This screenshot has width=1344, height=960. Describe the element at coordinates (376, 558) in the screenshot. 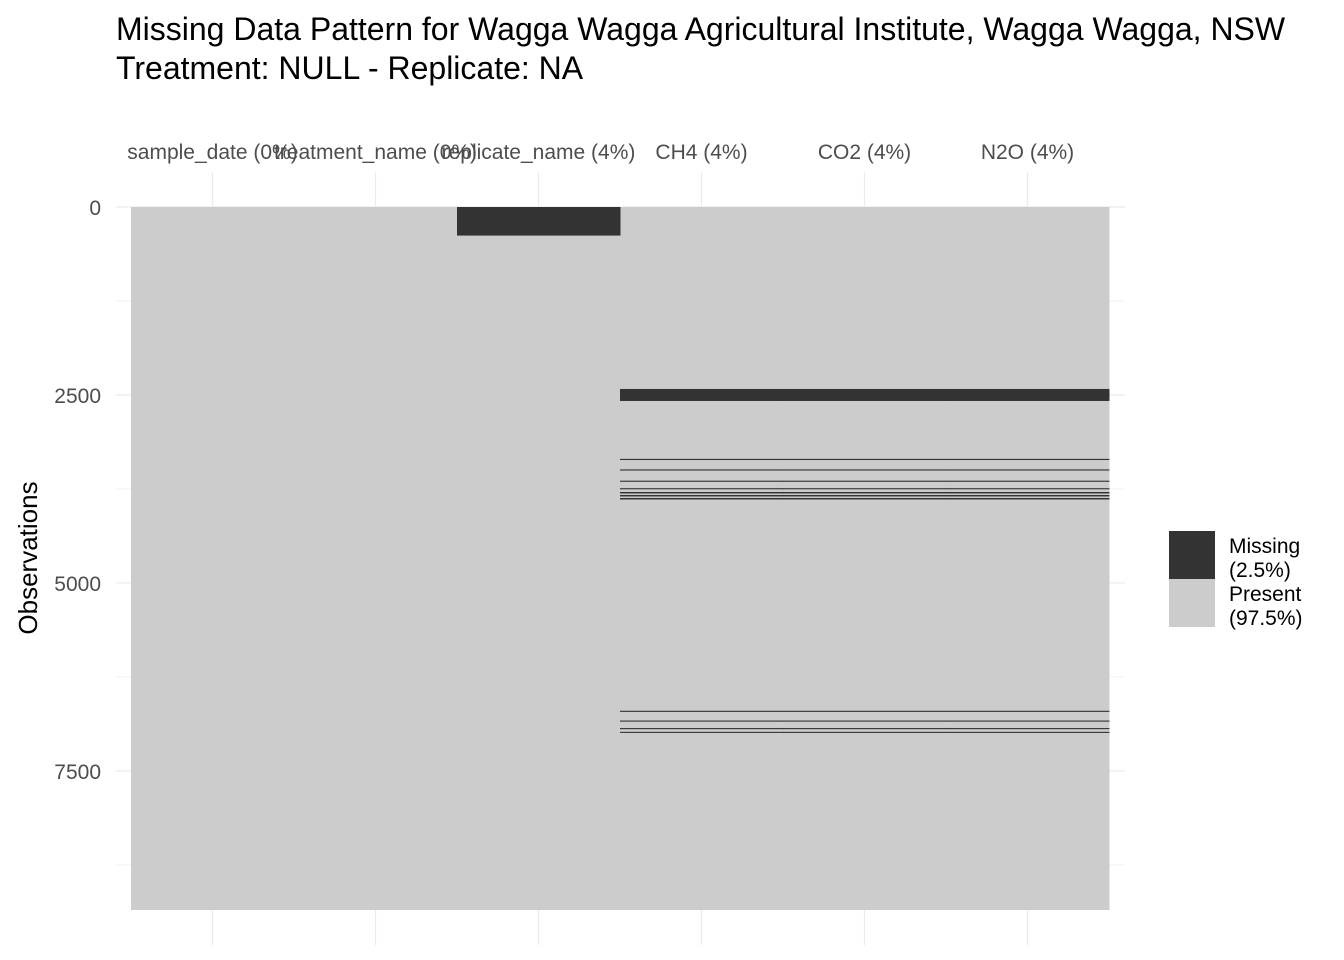

I see `present-tile-treatment-name` at that location.